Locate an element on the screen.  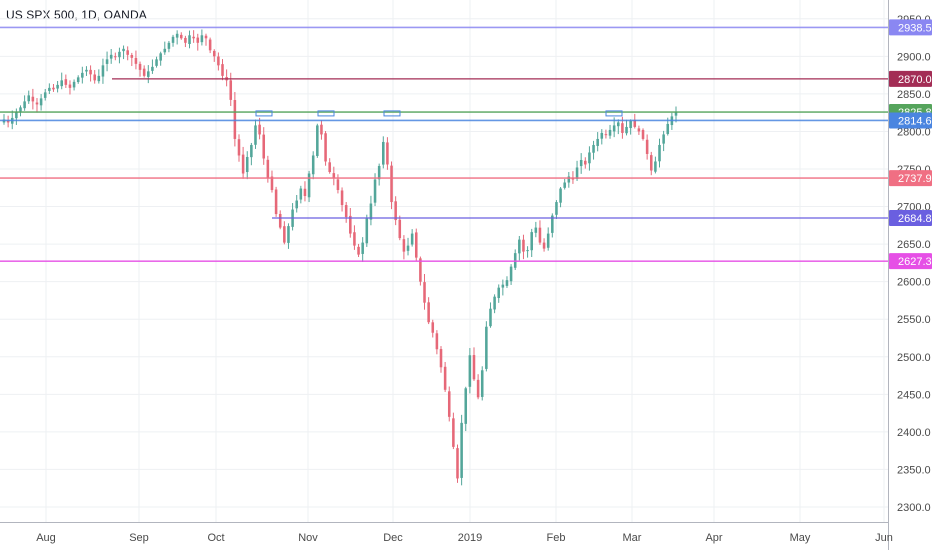
price-badge-label: 2938.5 is located at coordinates (915, 28).